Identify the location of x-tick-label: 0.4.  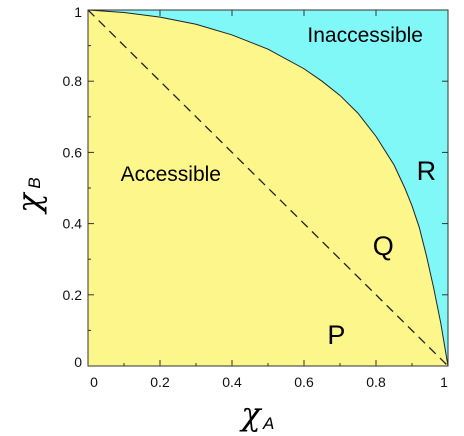
(232, 382).